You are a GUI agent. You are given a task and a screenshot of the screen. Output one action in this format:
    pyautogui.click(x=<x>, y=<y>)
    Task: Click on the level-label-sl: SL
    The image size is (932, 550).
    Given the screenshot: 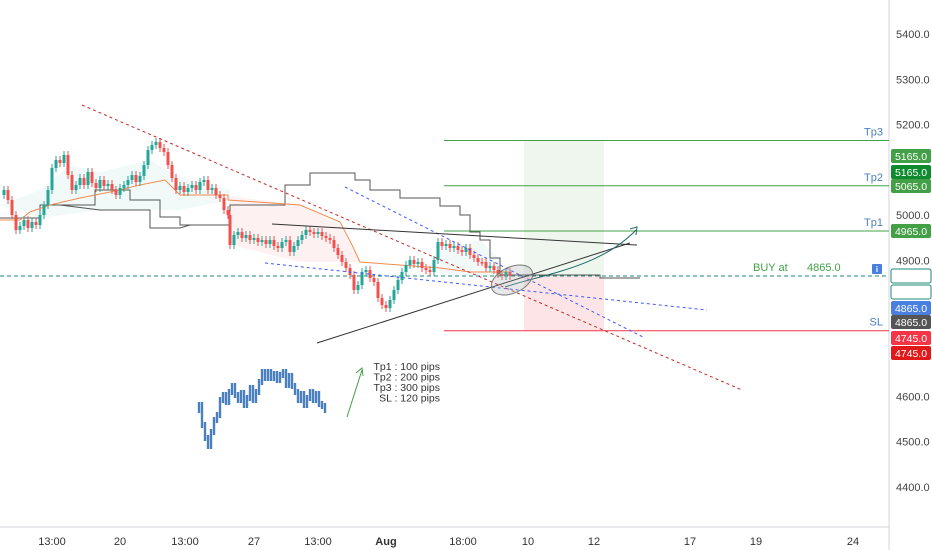 What is the action you would take?
    pyautogui.click(x=876, y=323)
    